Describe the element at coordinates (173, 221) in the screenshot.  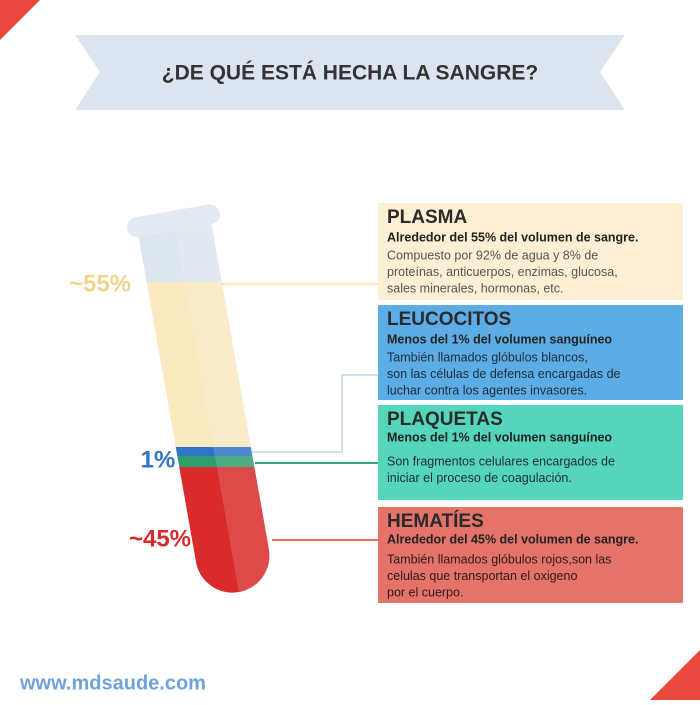
I see `tube-rim` at that location.